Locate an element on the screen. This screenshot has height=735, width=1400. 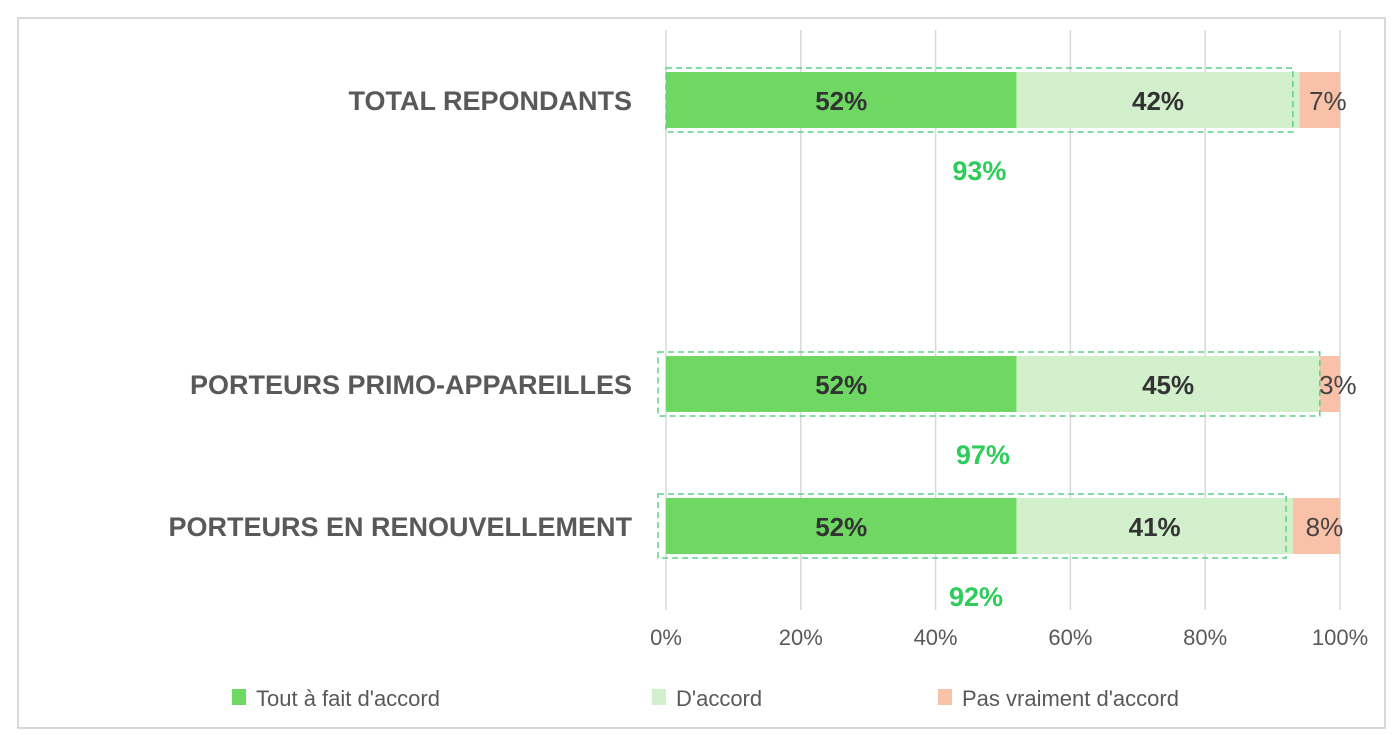
data-label: 45% is located at coordinates (1168, 385).